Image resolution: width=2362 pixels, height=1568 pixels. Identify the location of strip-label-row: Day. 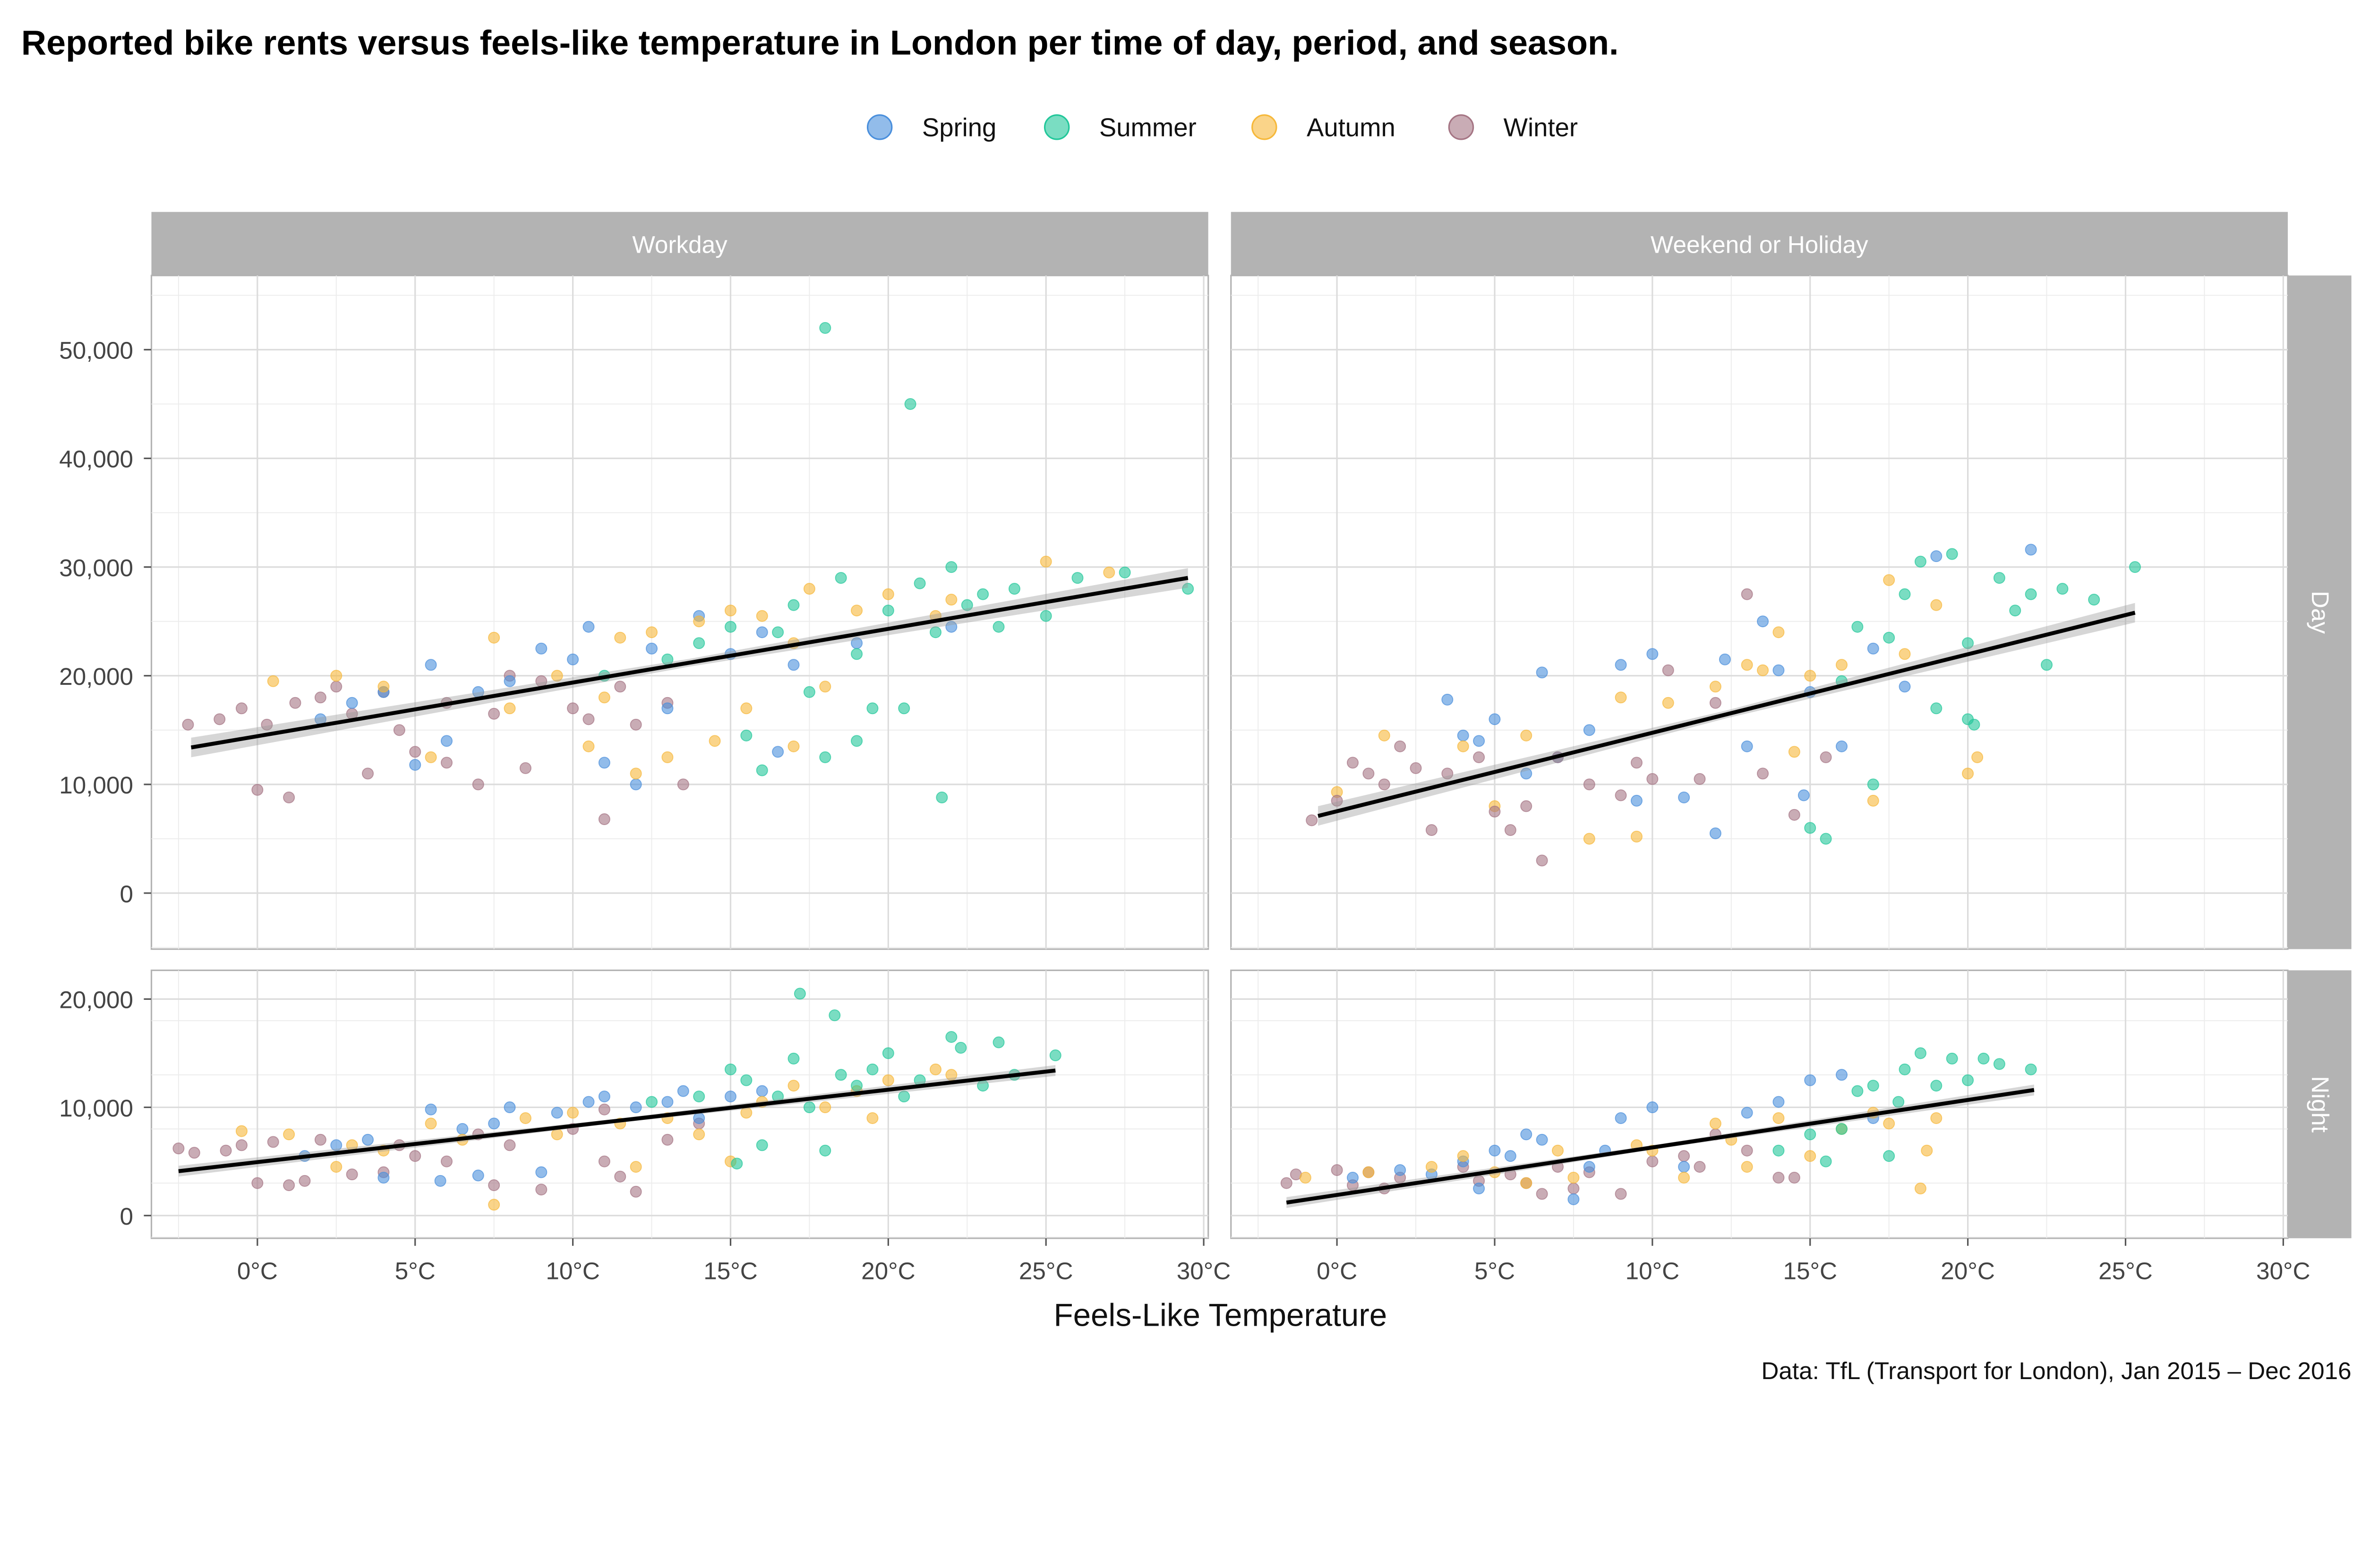
(2321, 612).